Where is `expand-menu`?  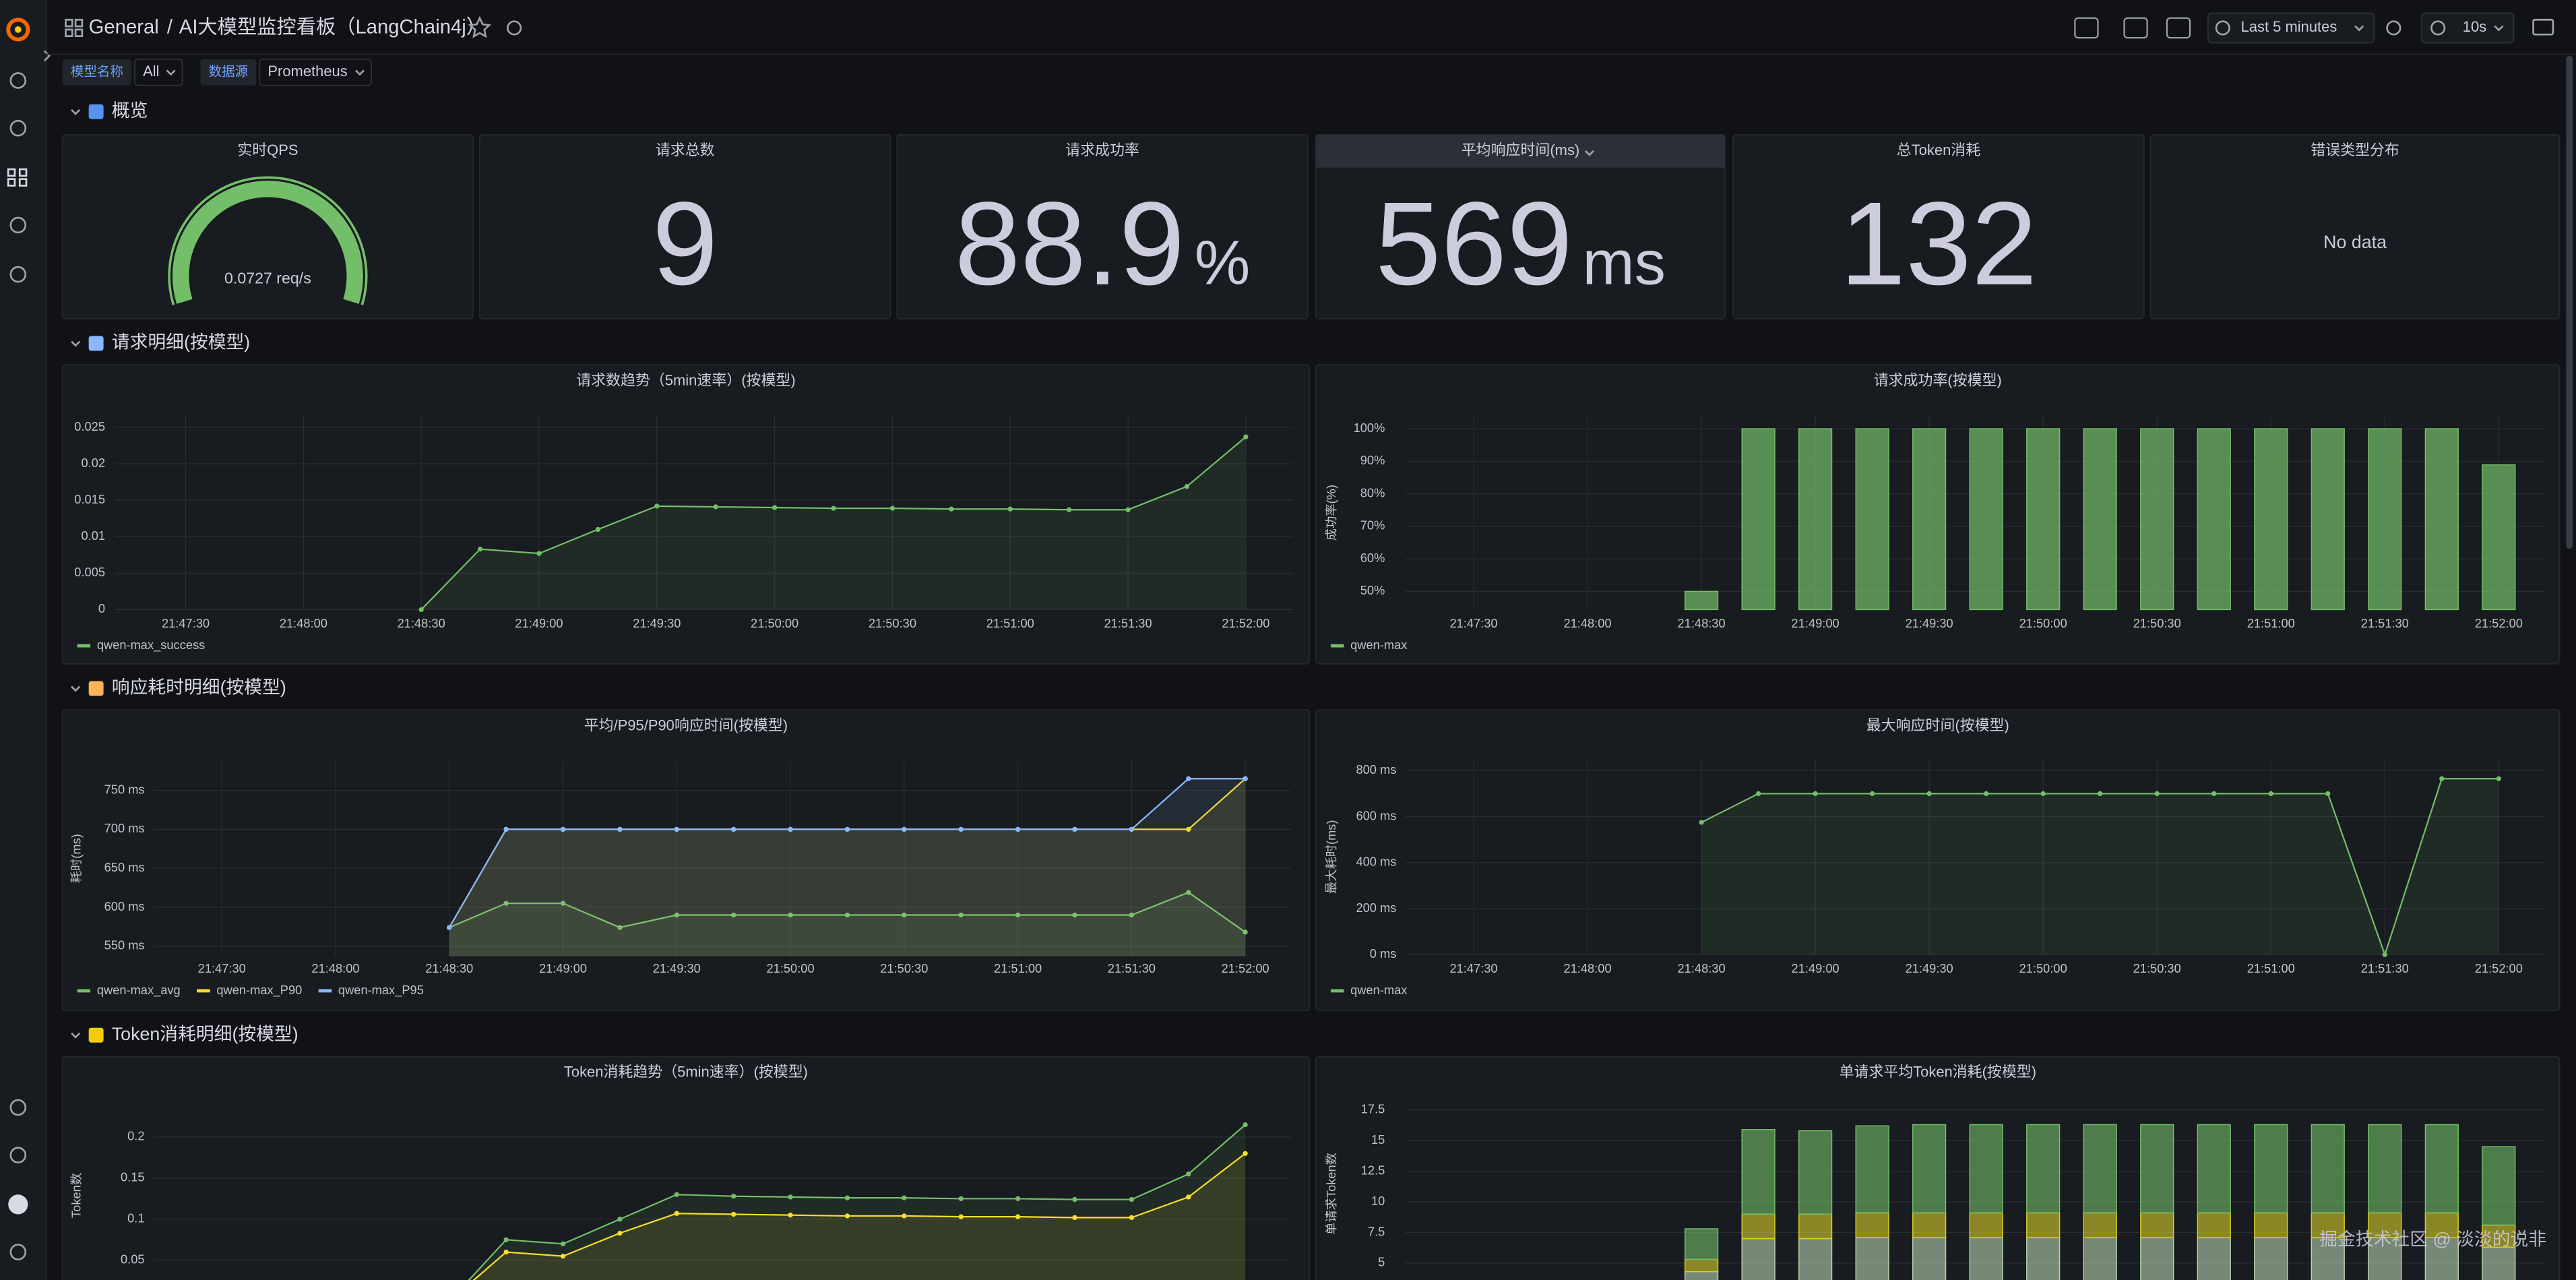
expand-menu is located at coordinates (47, 56).